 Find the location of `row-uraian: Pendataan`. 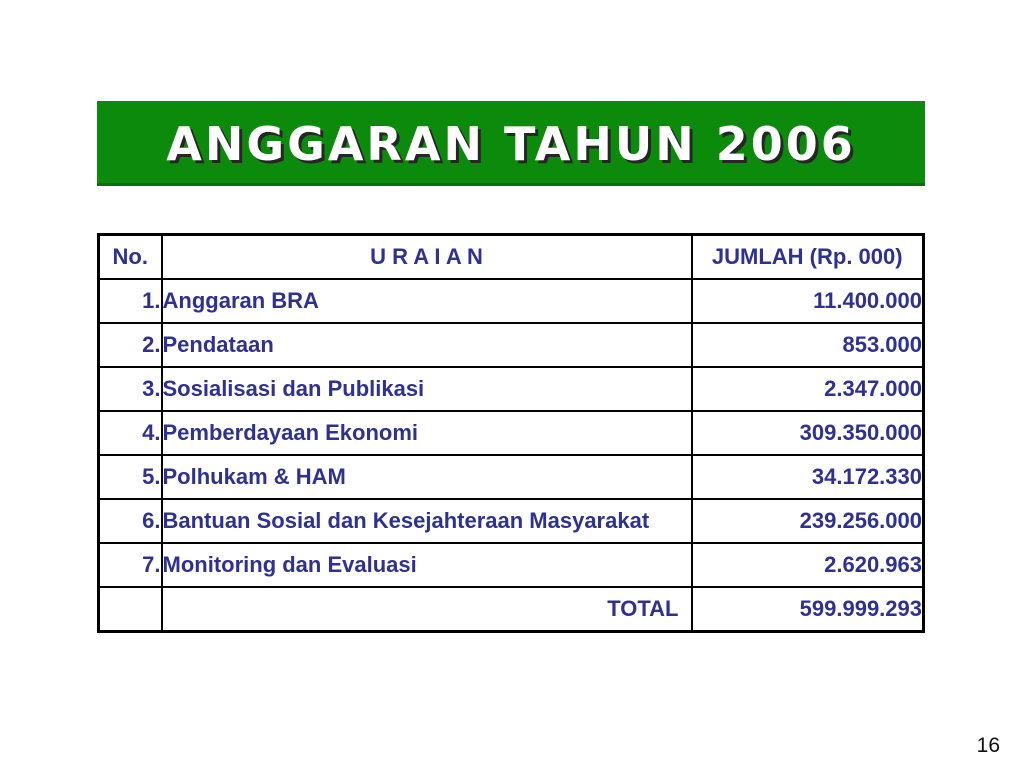

row-uraian: Pendataan is located at coordinates (426, 345).